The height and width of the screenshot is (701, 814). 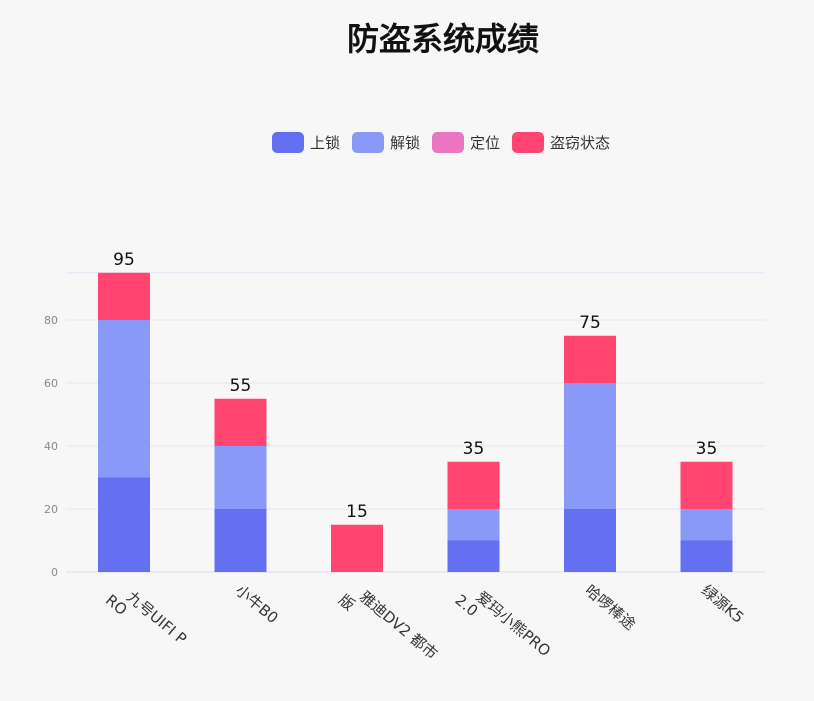 I want to click on data-label: 15, so click(x=357, y=512).